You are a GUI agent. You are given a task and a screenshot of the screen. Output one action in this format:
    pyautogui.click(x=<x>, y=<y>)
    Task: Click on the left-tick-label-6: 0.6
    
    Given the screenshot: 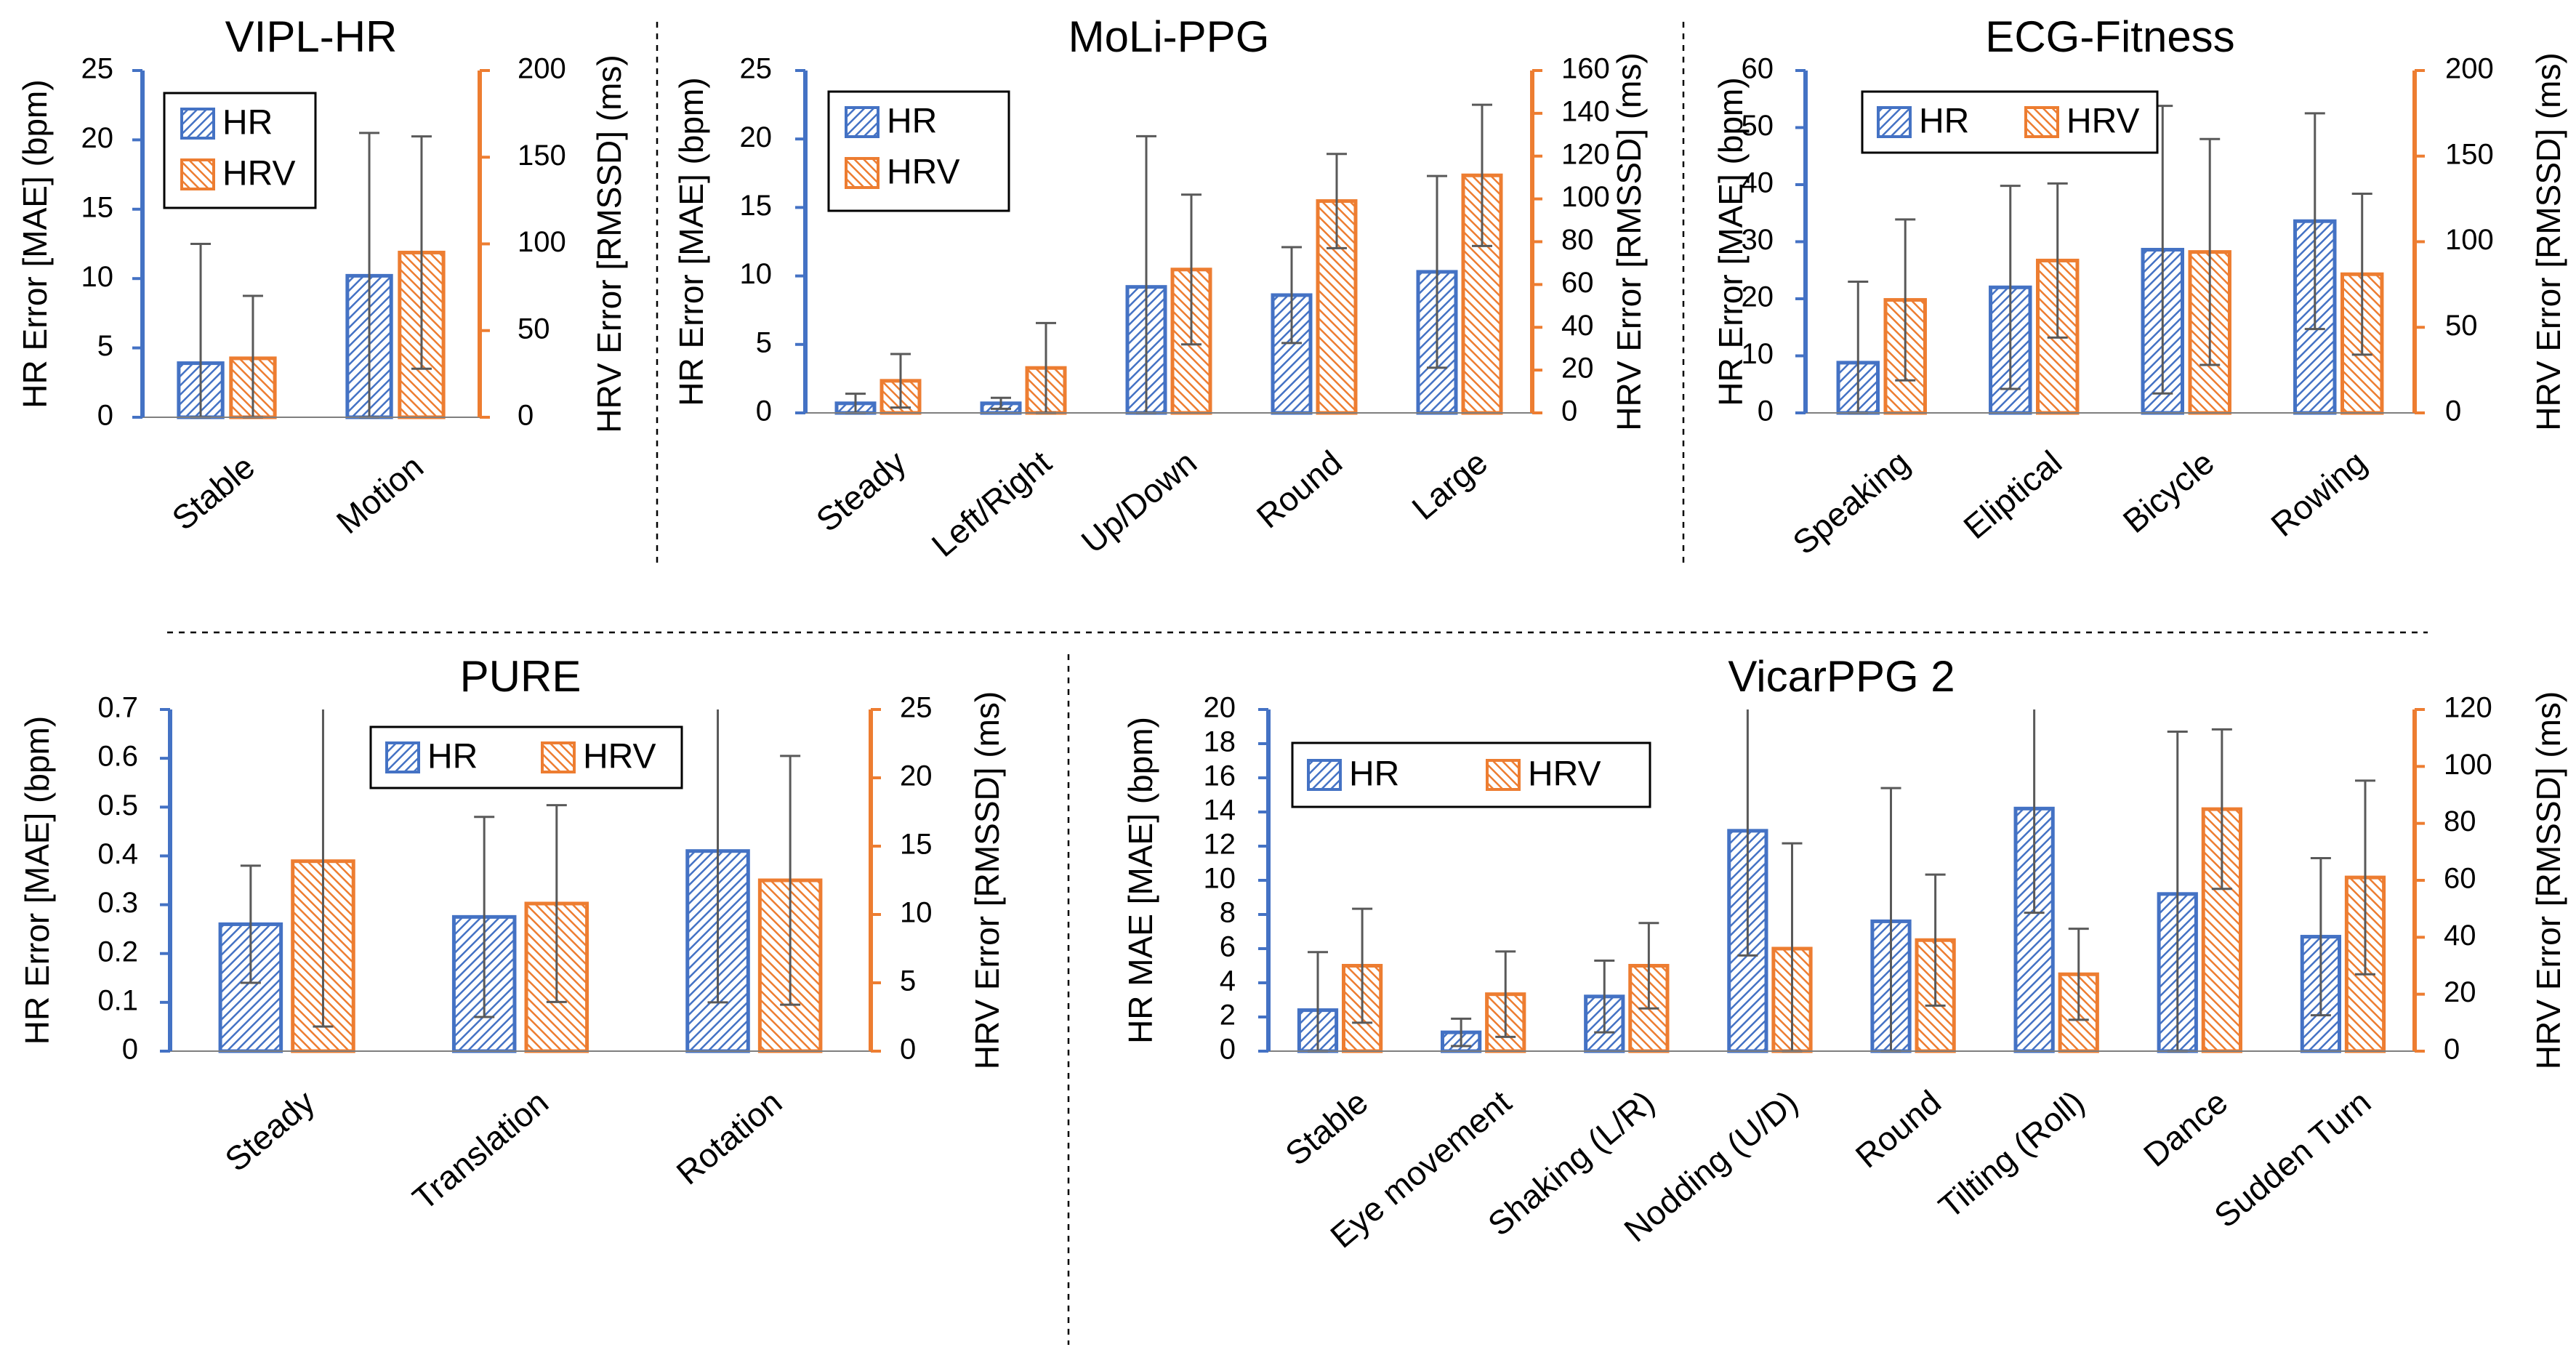 What is the action you would take?
    pyautogui.click(x=117, y=757)
    